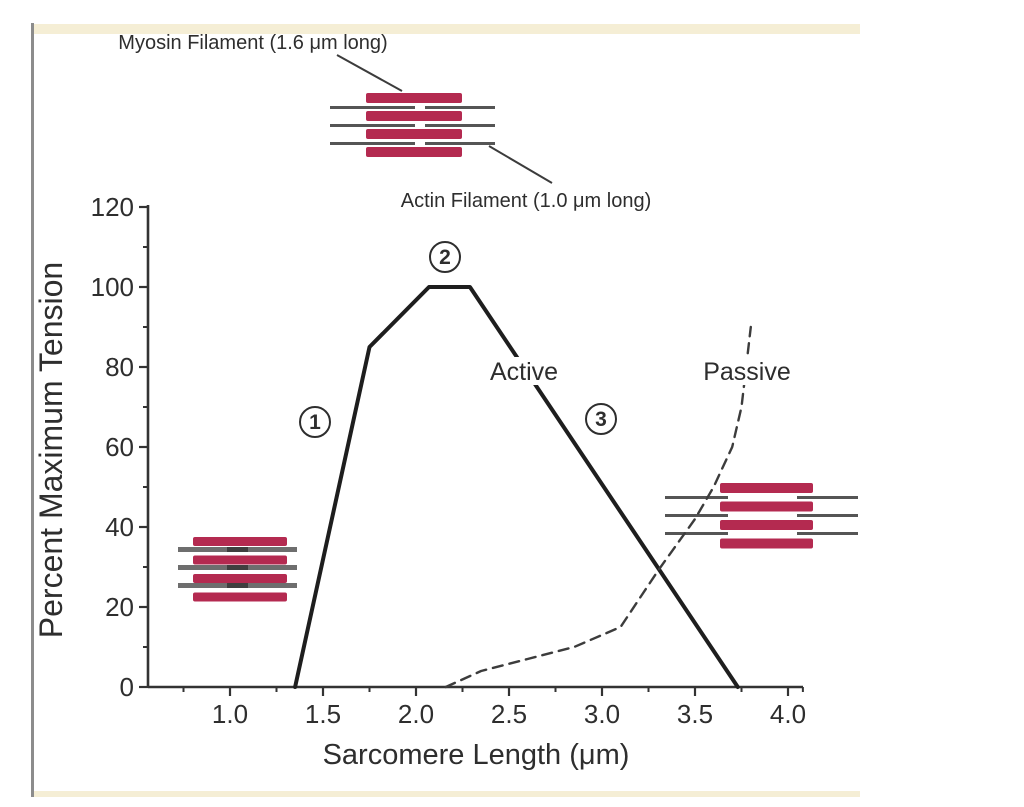  Describe the element at coordinates (119, 527) in the screenshot. I see `y-tick-label: 40` at that location.